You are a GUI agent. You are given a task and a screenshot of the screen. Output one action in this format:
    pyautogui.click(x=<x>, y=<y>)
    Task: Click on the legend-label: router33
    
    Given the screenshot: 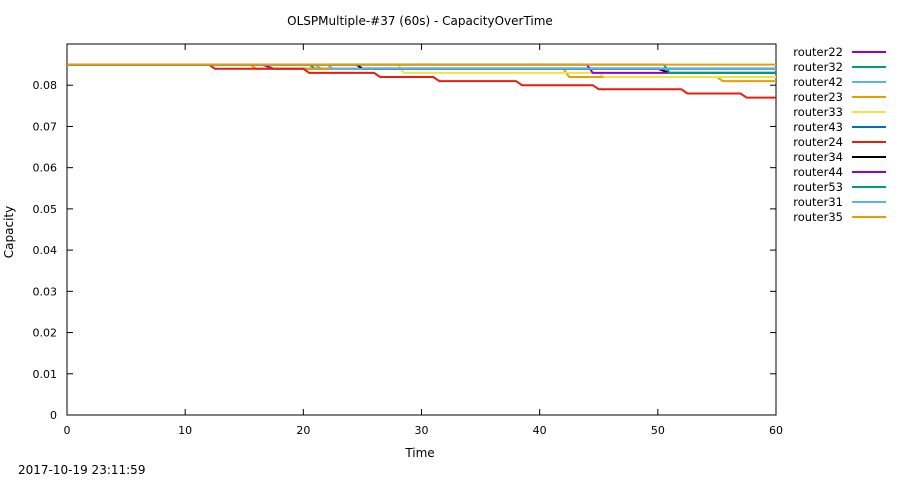 What is the action you would take?
    pyautogui.click(x=818, y=112)
    